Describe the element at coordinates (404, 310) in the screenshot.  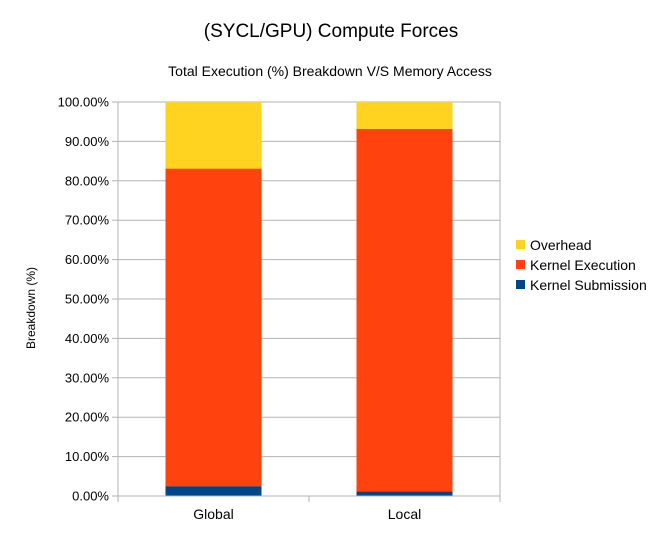
I see `bar-kernel-execution-local` at that location.